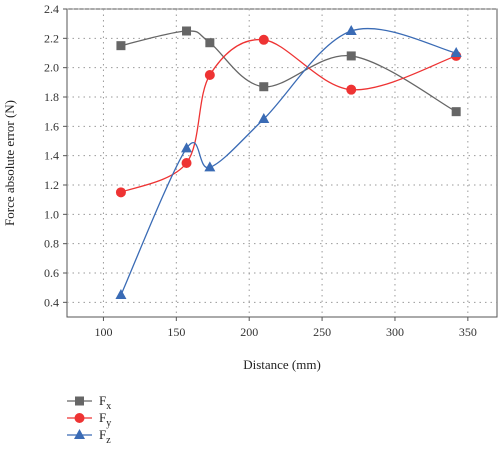 The height and width of the screenshot is (450, 500). I want to click on y-tick-label: 1.6, so click(51, 126).